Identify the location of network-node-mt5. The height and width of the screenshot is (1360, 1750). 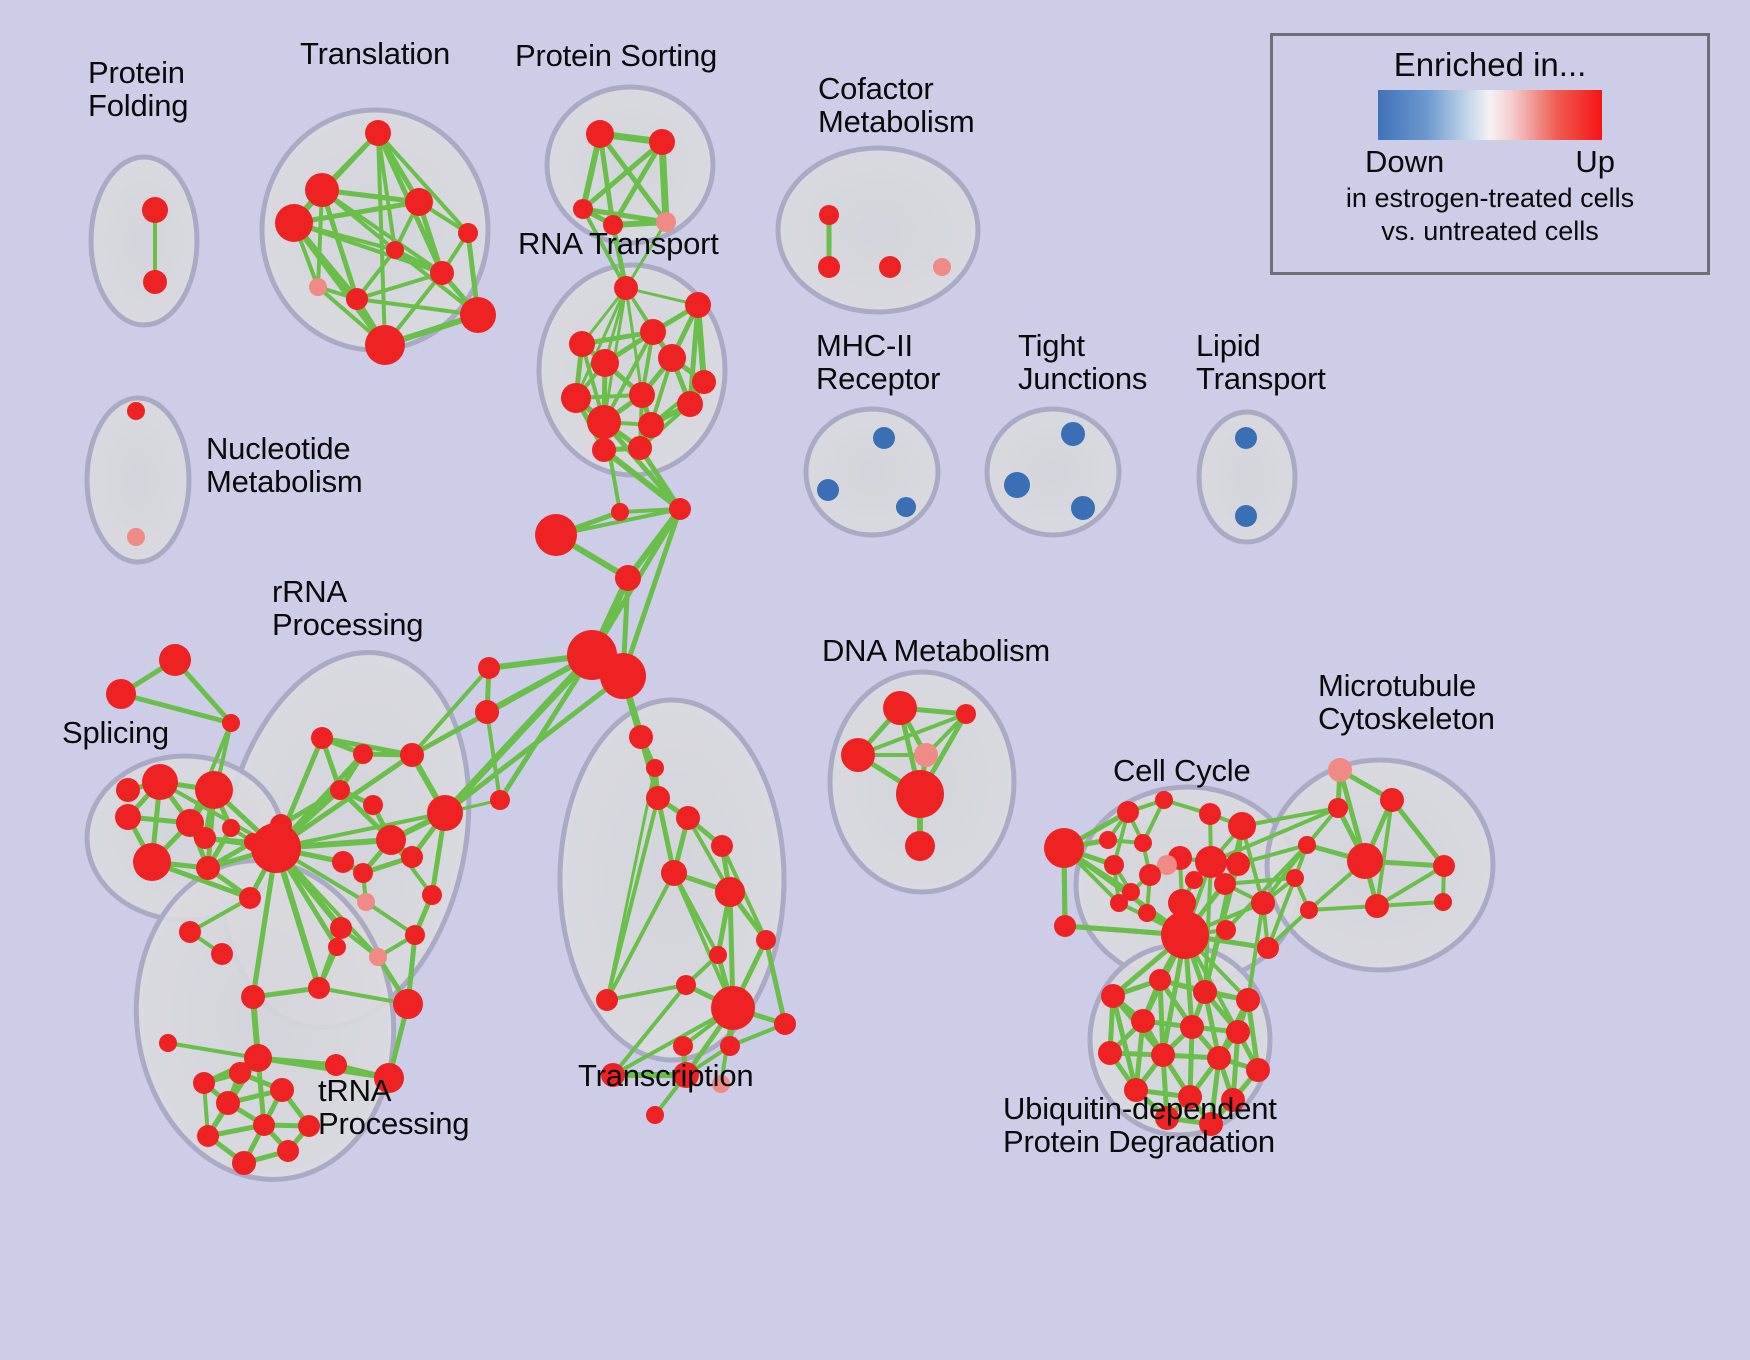
(1365, 861).